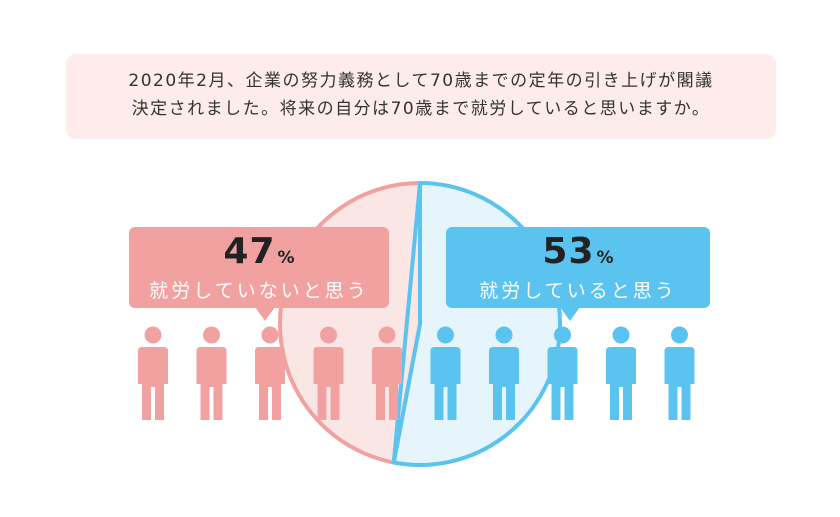  I want to click on callout-working-percent: 53%, so click(578, 255).